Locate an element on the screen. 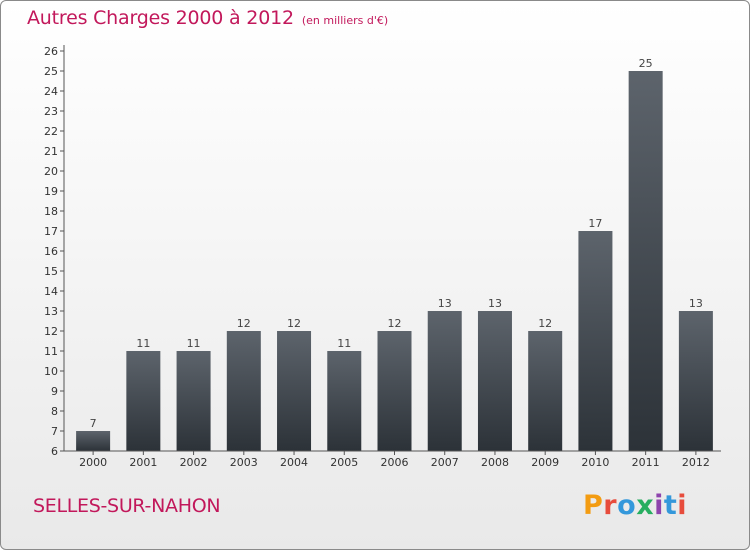 This screenshot has height=550, width=750. brand-letter: P is located at coordinates (593, 505).